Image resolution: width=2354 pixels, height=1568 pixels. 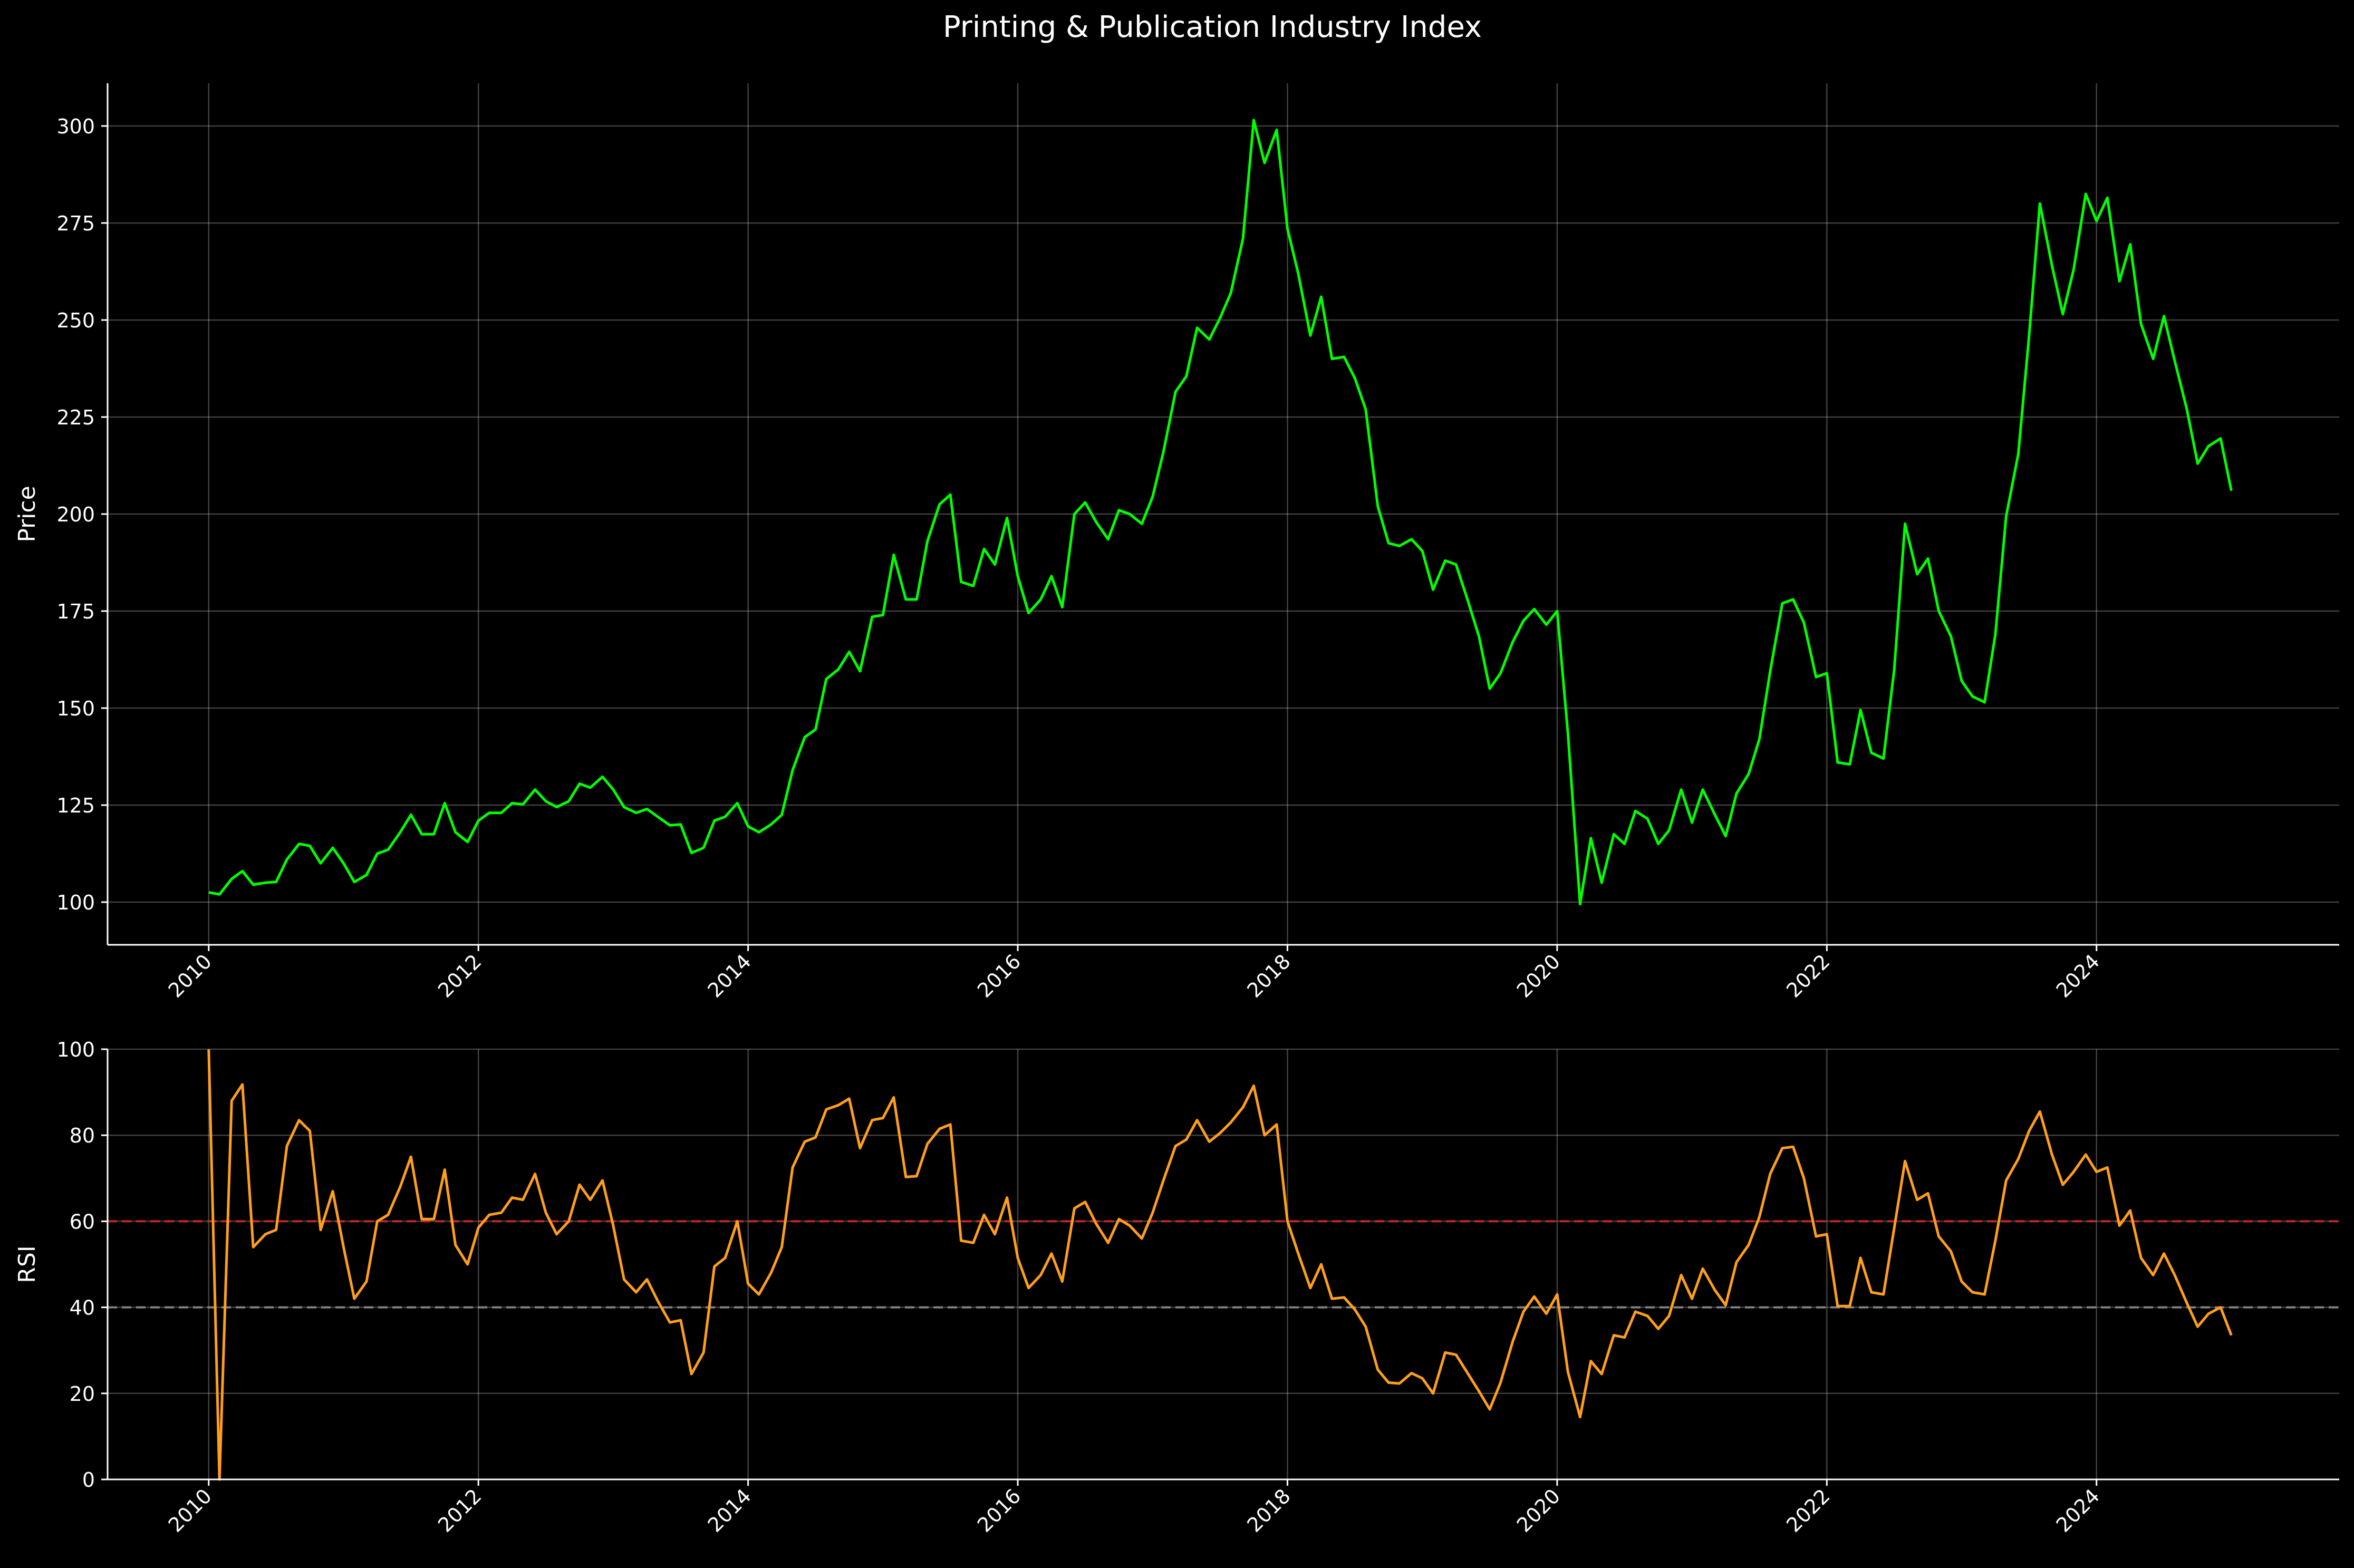 What do you see at coordinates (76, 514) in the screenshot?
I see `price-y-tick-label: 200` at bounding box center [76, 514].